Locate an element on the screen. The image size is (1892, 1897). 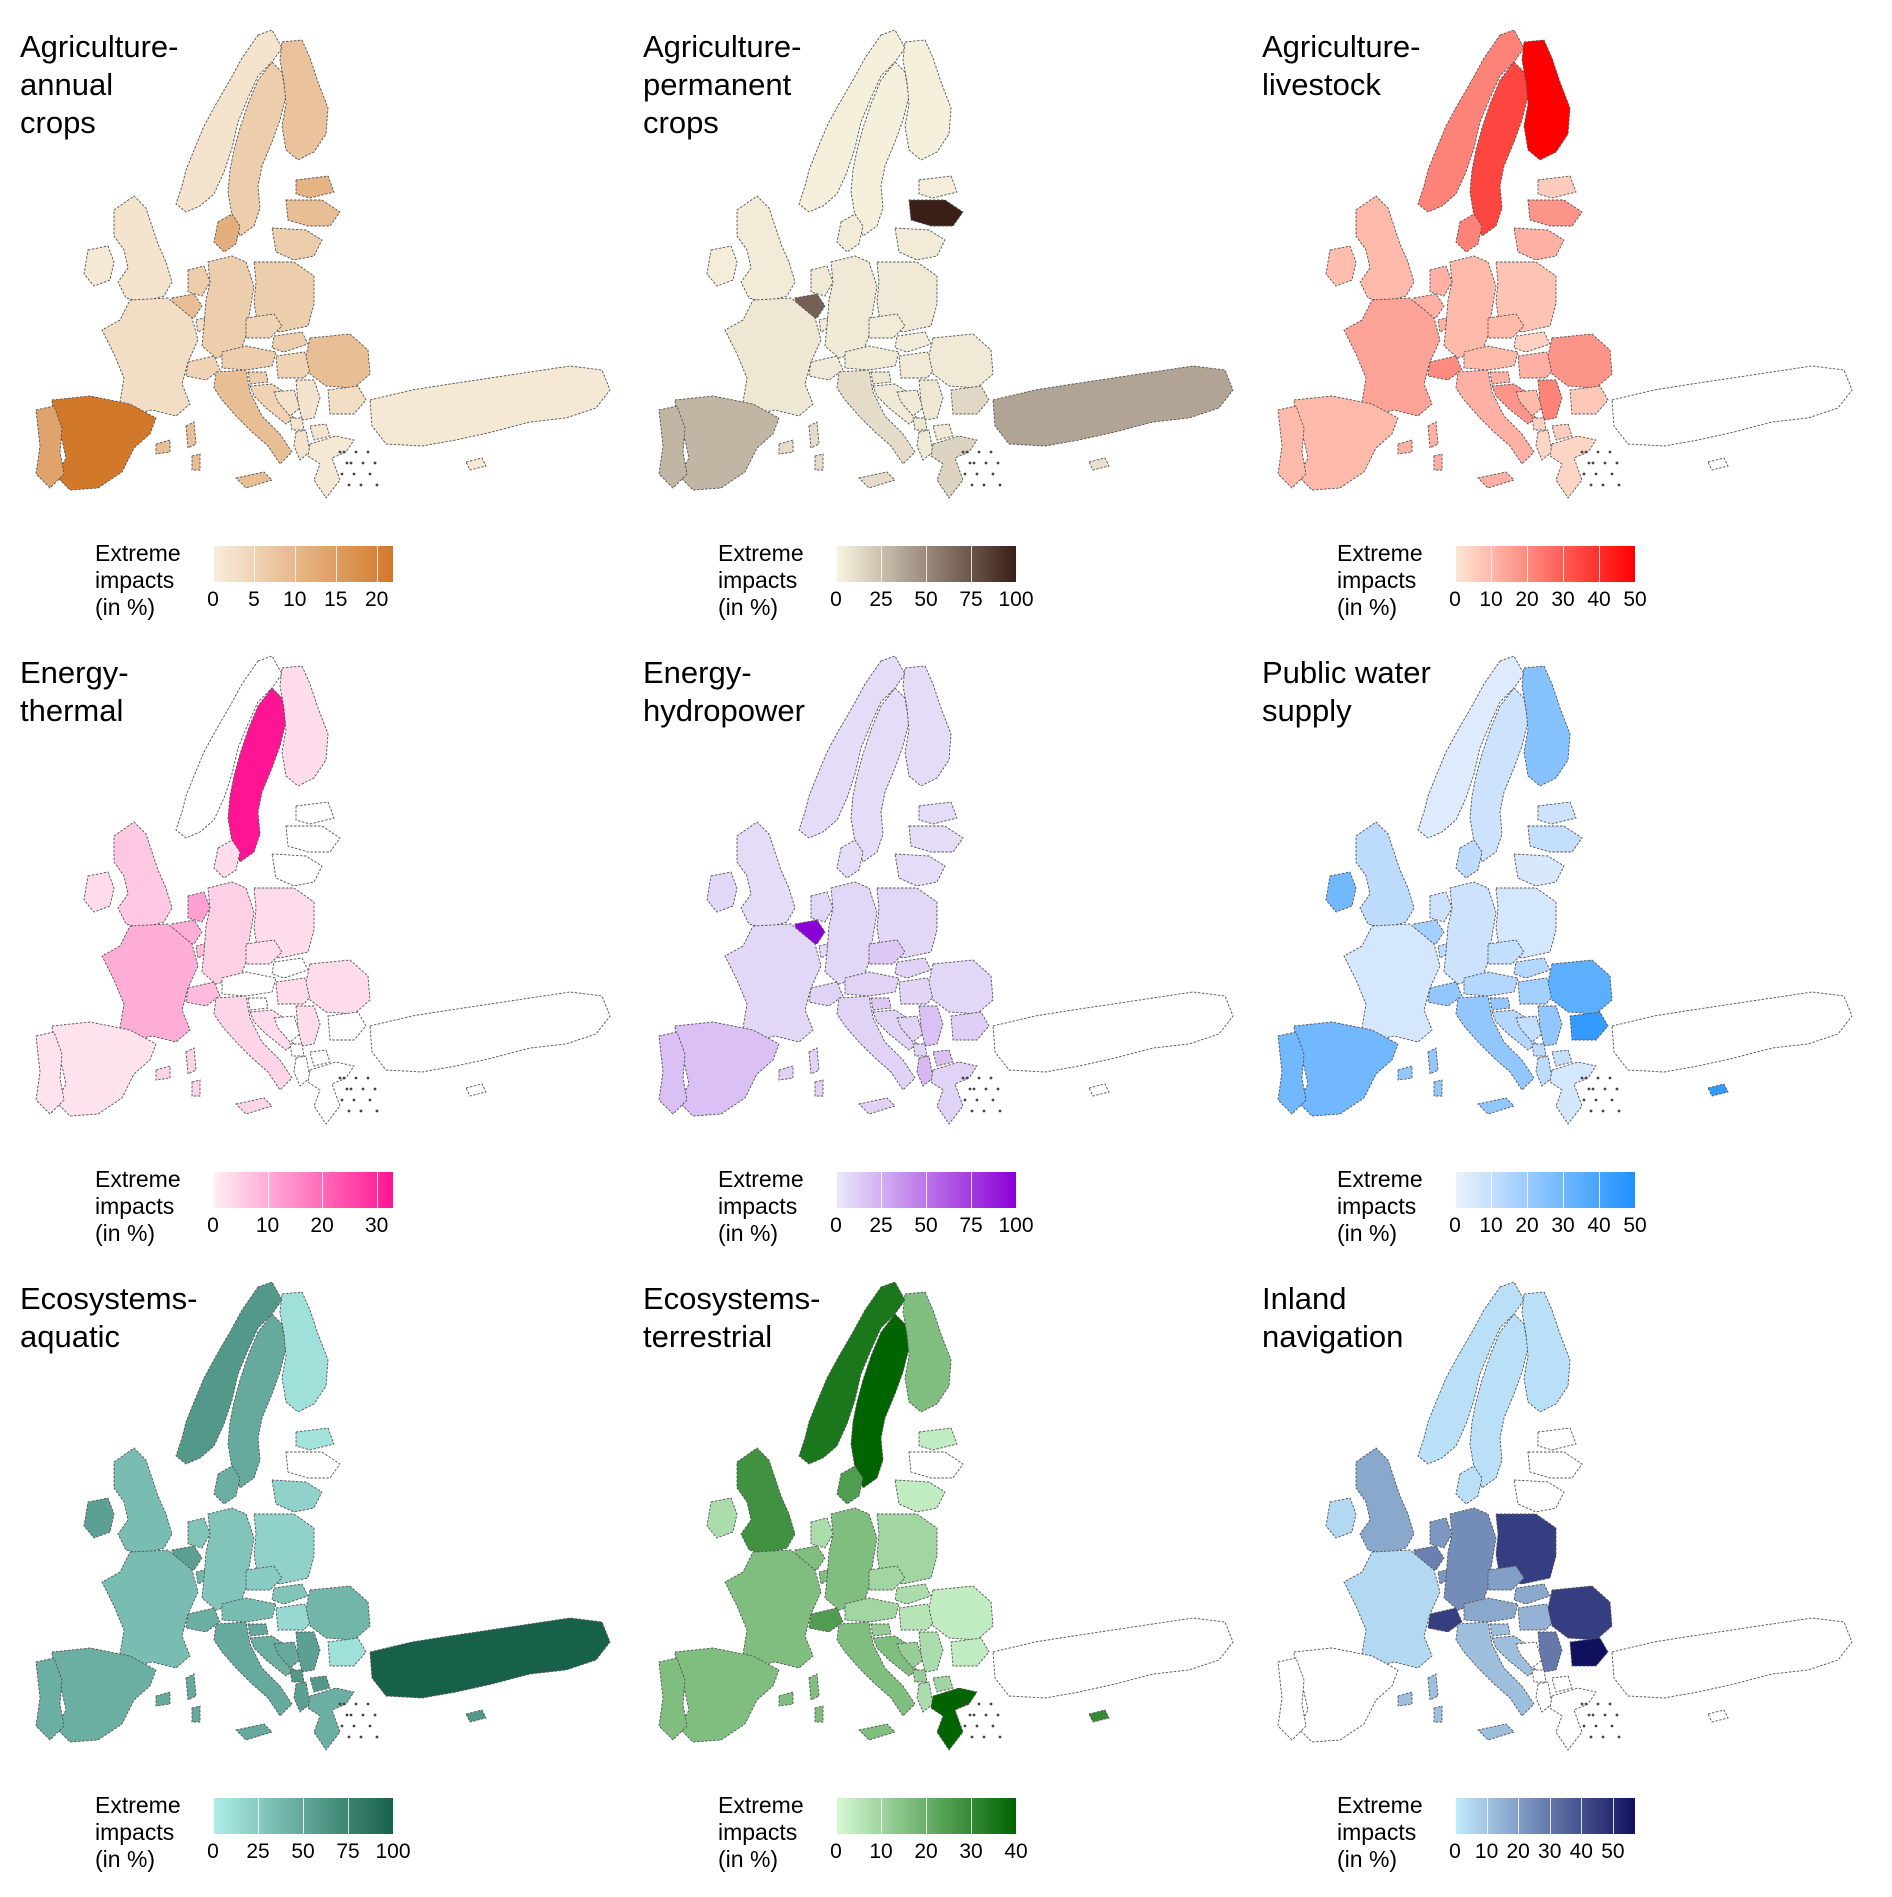
country-region-uk is located at coordinates (143, 249).